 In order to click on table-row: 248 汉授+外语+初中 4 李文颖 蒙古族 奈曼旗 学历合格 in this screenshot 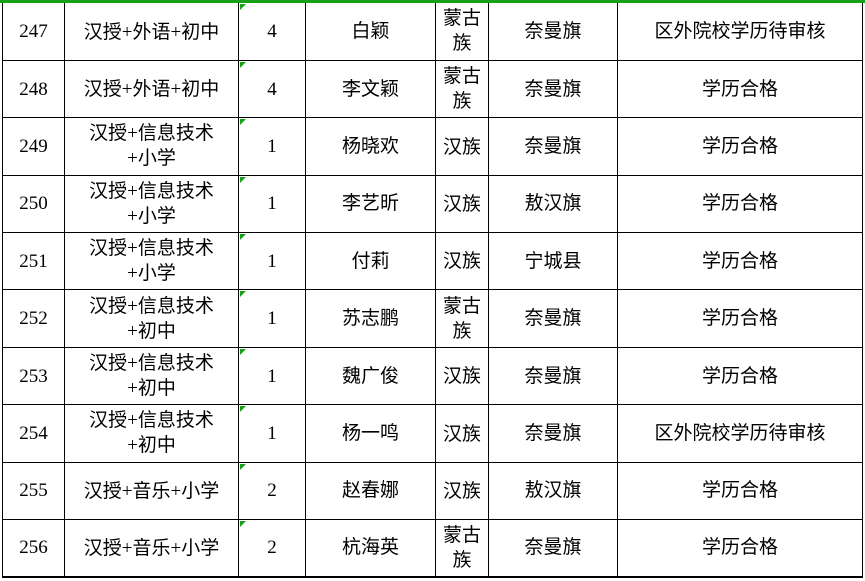, I will do `click(432, 89)`.